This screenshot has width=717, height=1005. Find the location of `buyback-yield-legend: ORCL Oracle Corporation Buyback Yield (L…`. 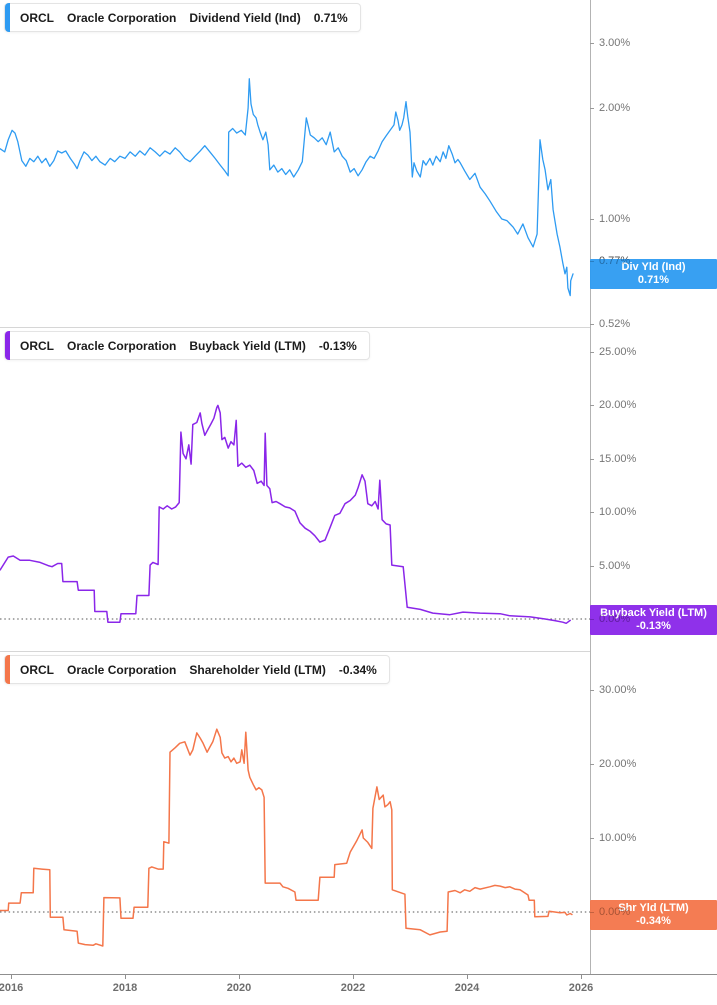

buyback-yield-legend: ORCL Oracle Corporation Buyback Yield (L… is located at coordinates (187, 345).